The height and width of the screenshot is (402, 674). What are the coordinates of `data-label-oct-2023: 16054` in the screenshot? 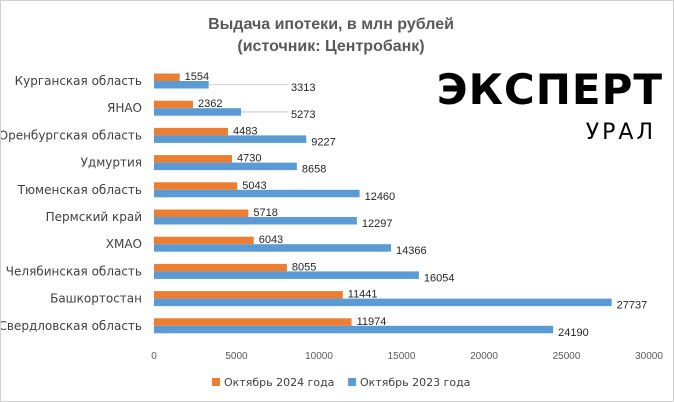 It's located at (439, 278).